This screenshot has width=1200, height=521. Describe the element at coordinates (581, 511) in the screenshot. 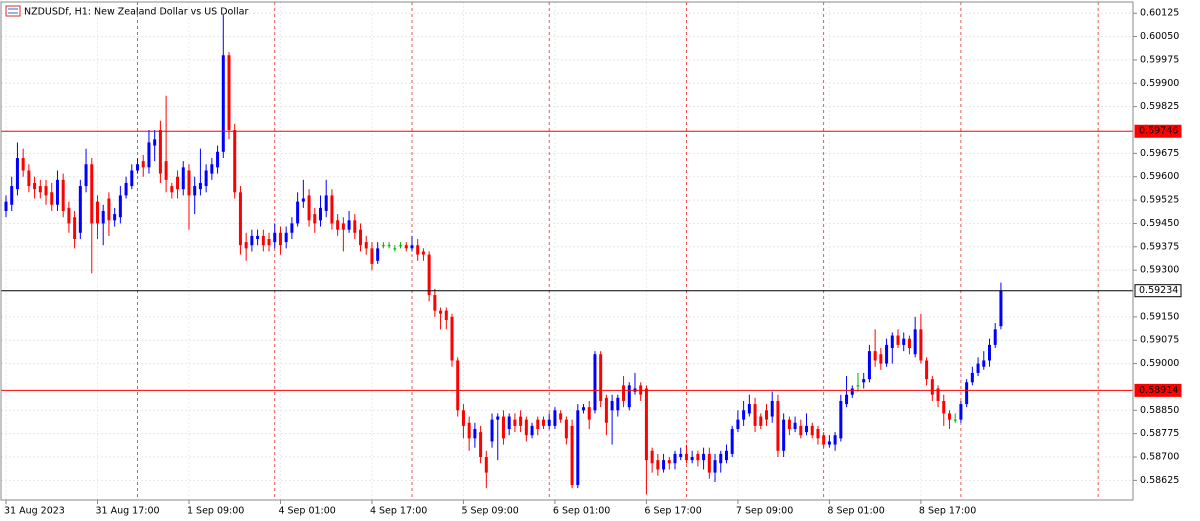

I see `x-tick-label: 6 Sep 01:00` at that location.